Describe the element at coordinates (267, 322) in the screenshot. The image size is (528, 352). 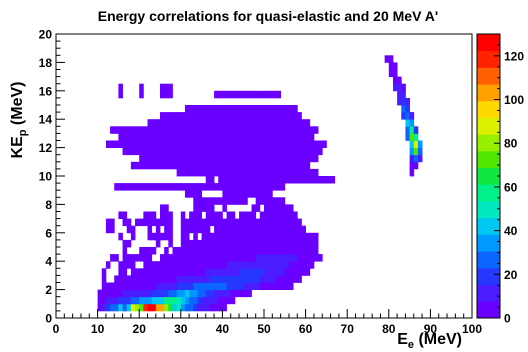
I see `x-axis-ticks: 0 10 20 30 40 50 60 70 80 90 100` at that location.